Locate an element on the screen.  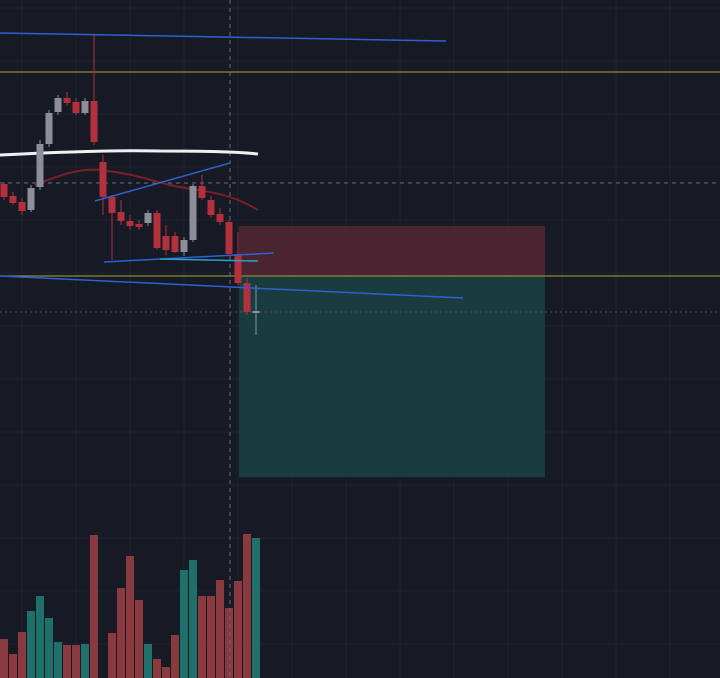
target-zone is located at coordinates (392, 376).